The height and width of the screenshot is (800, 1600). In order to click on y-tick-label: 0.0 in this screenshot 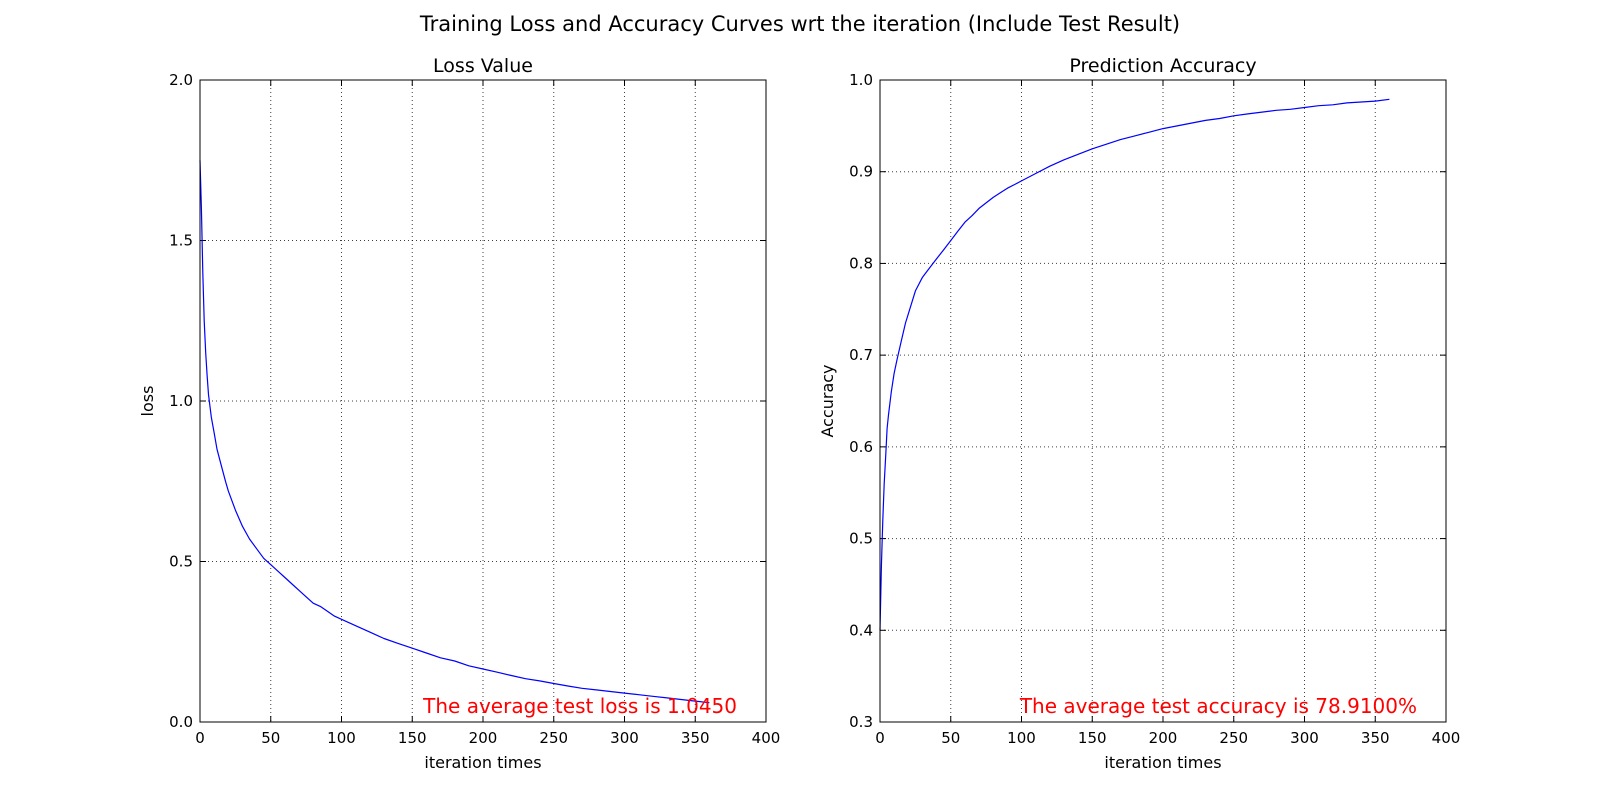, I will do `click(181, 722)`.